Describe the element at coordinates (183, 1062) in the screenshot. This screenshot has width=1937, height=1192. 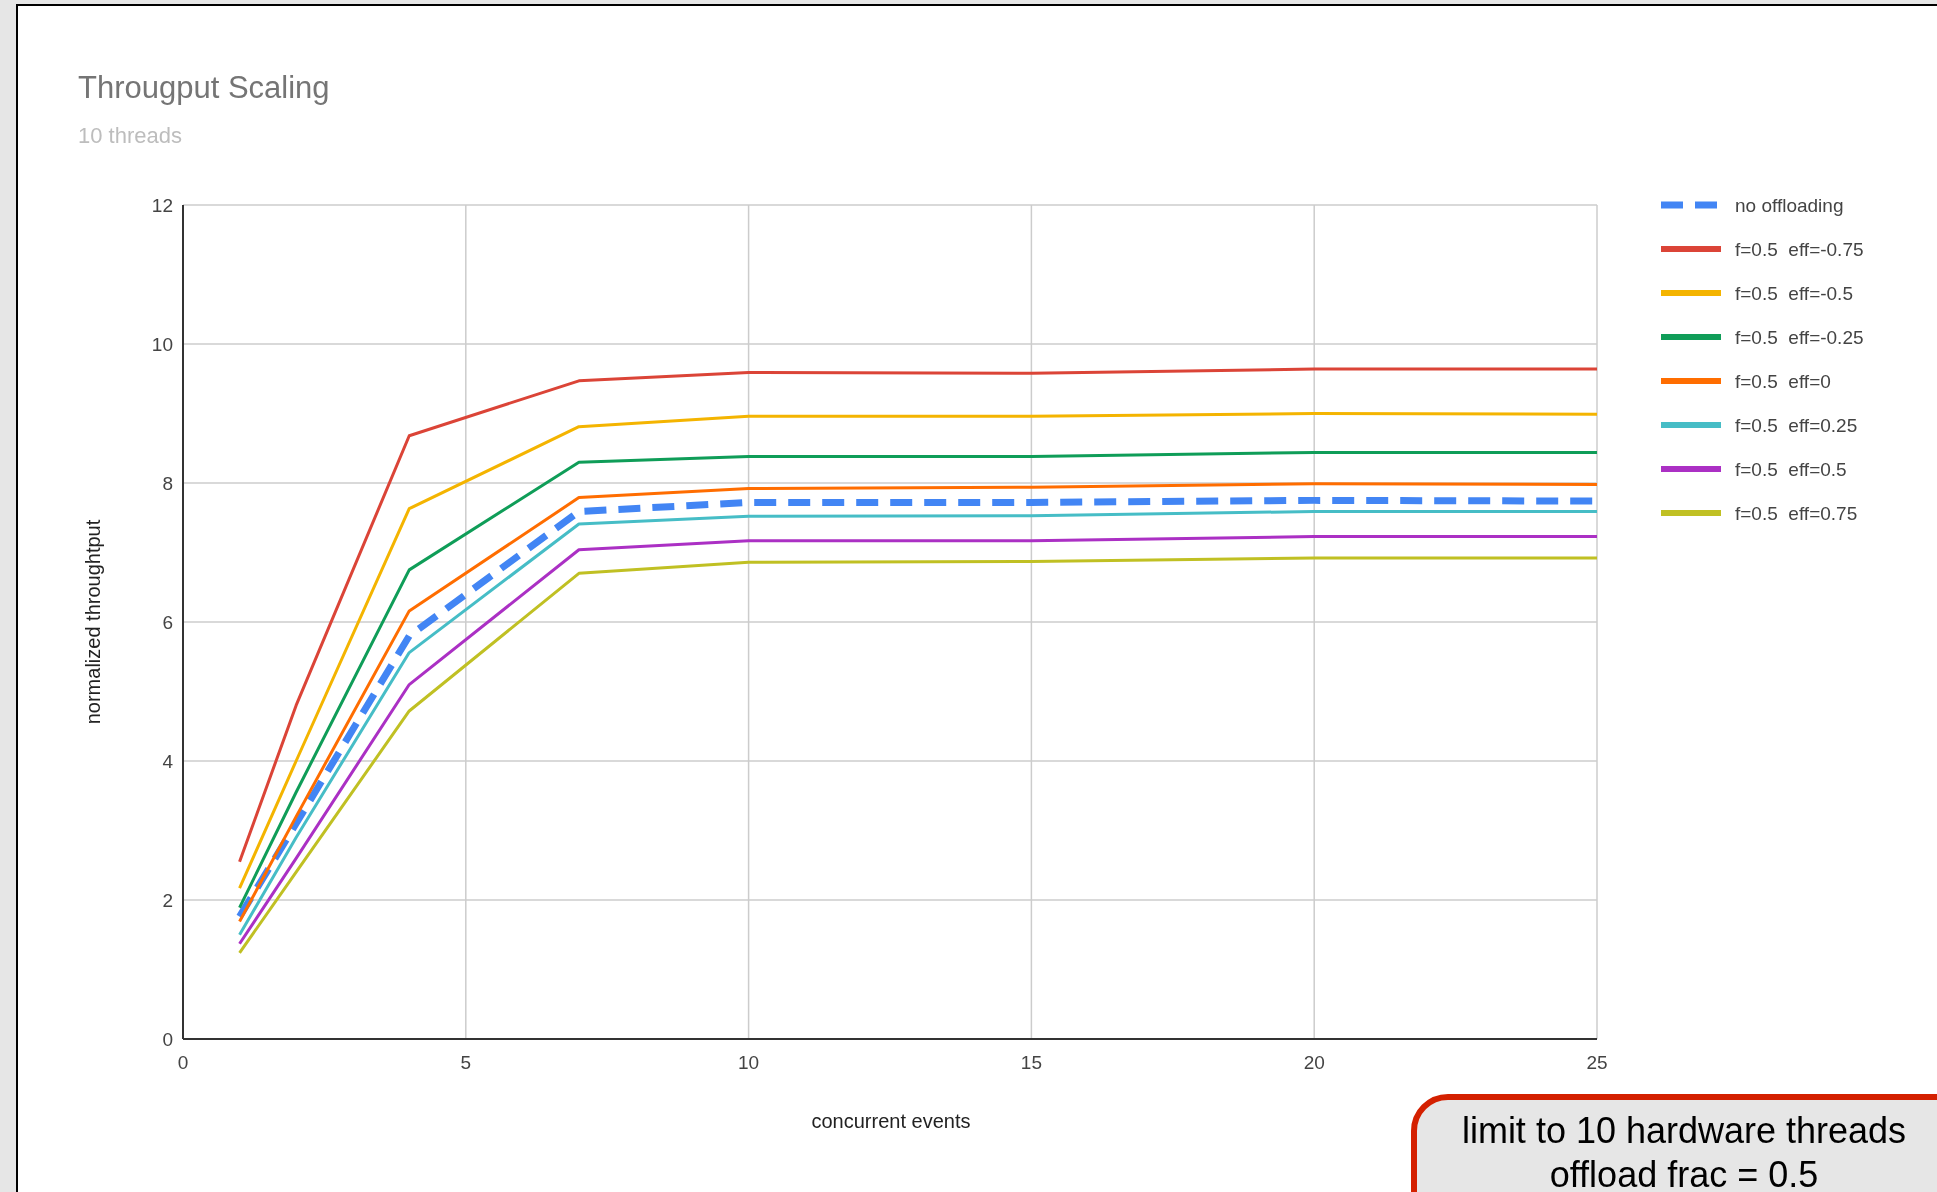
I see `x-tick-label: 0` at that location.